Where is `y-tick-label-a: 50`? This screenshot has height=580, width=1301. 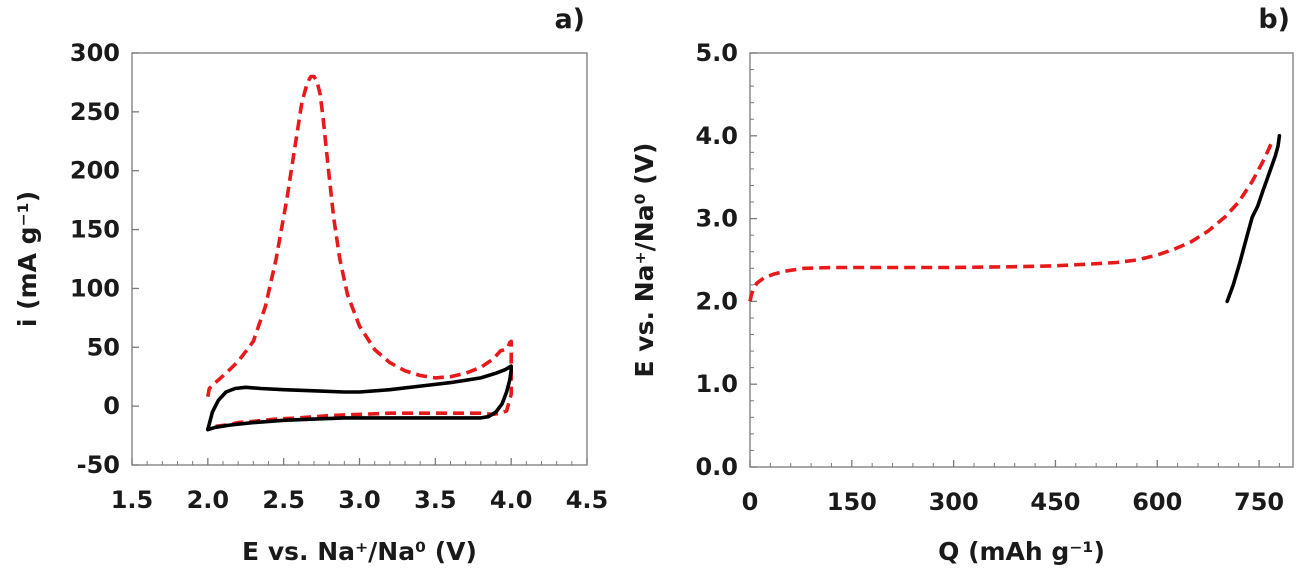 y-tick-label-a: 50 is located at coordinates (103, 347).